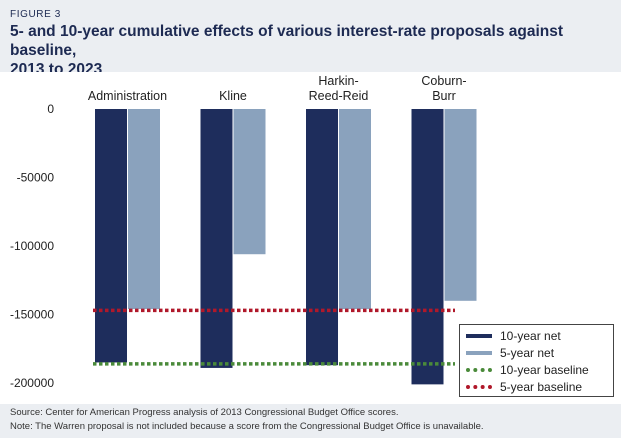 This screenshot has width=621, height=438. Describe the element at coordinates (338, 81) in the screenshot. I see `category-label: Harkin-` at that location.